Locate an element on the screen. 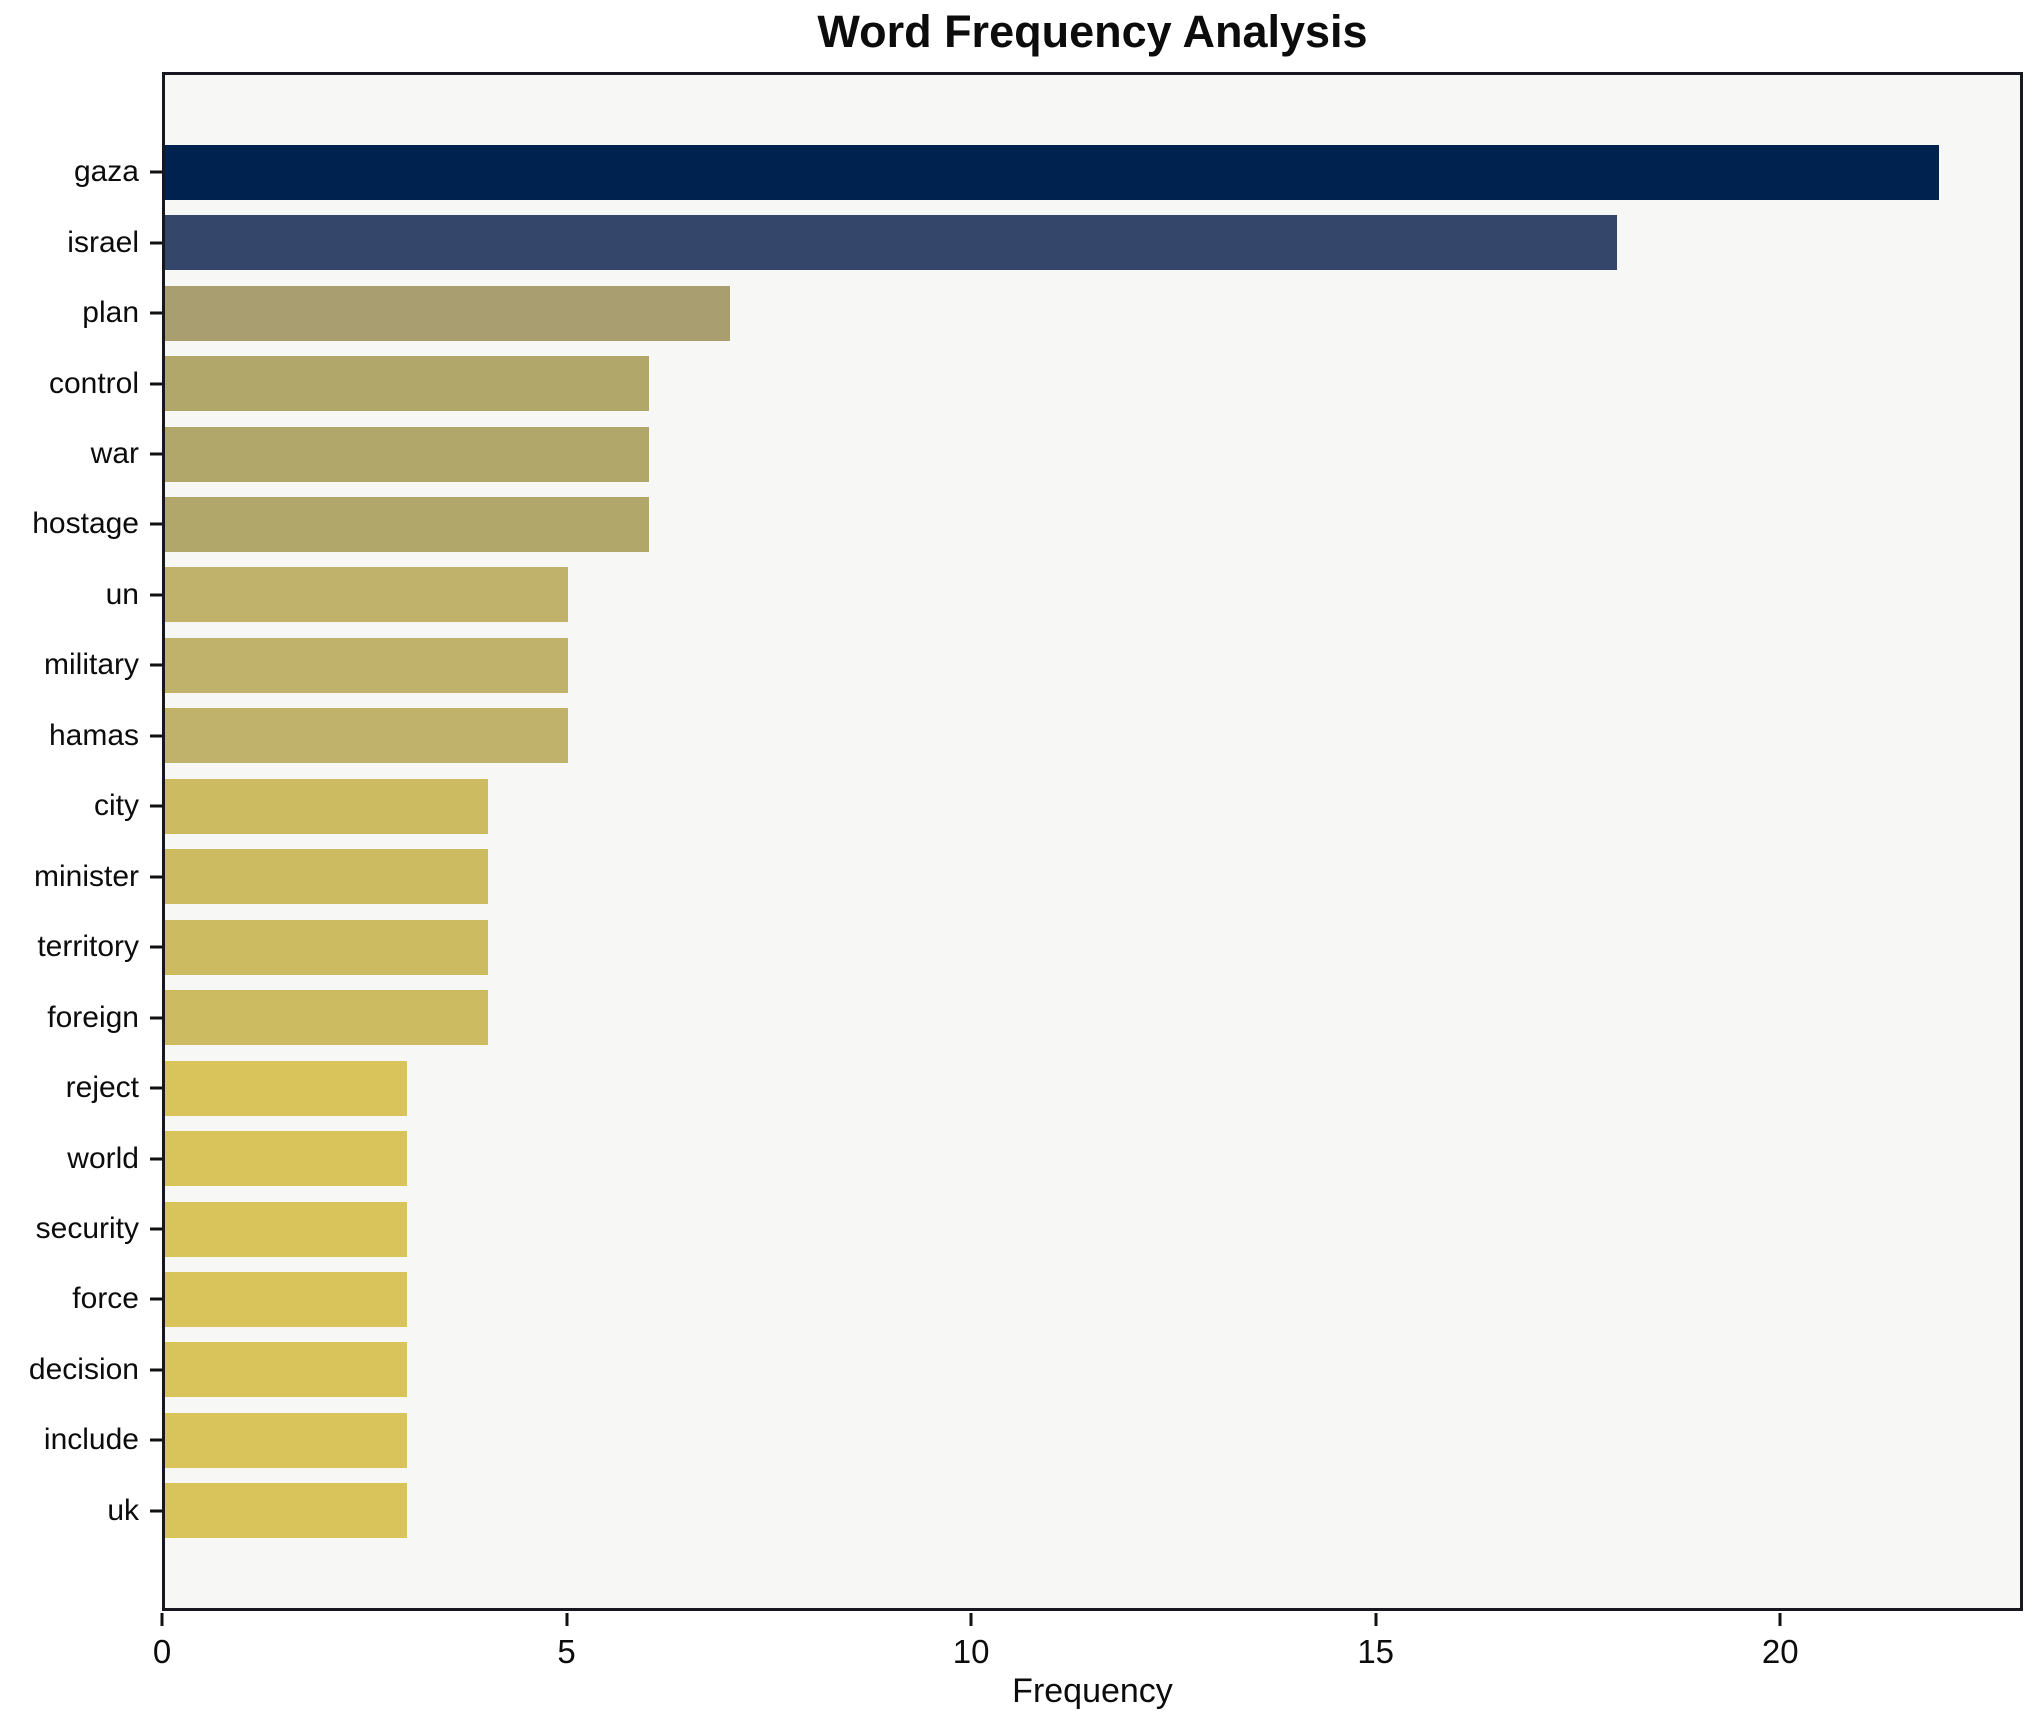 The width and height of the screenshot is (2041, 1722). y-tick-label: hamas is located at coordinates (93, 735).